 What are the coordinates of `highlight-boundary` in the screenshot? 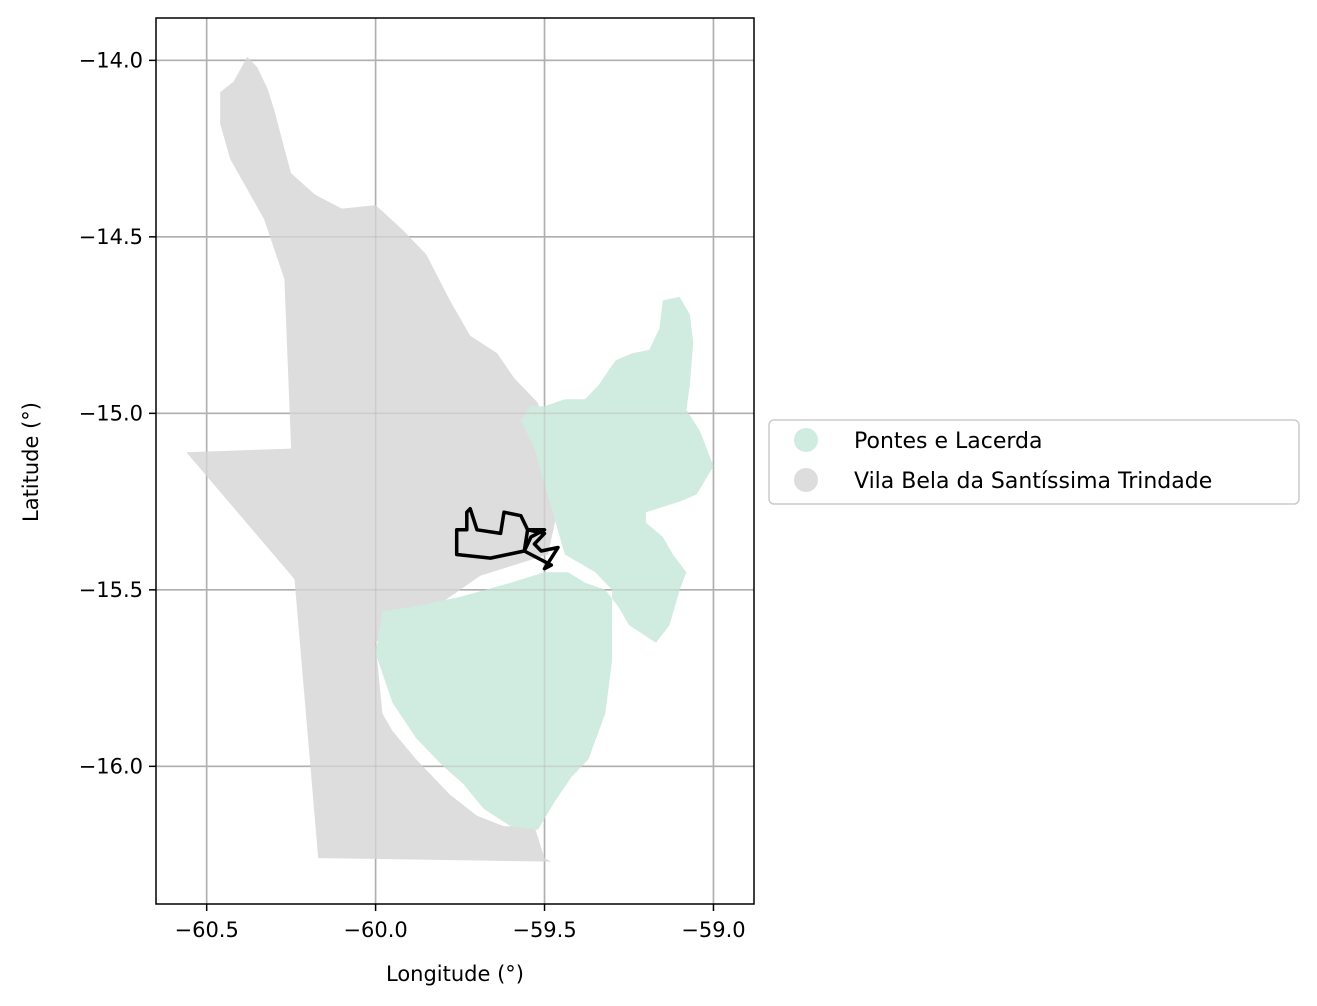 It's located at (507, 538).